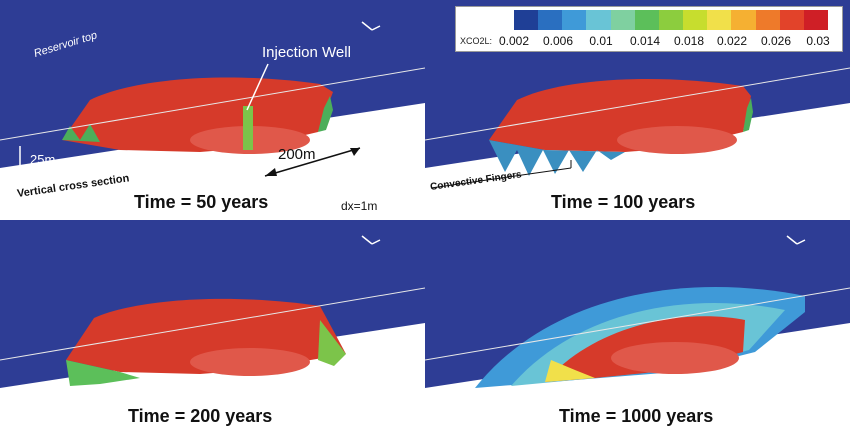 The height and width of the screenshot is (439, 850). I want to click on legend-tick: 0.006, so click(558, 41).